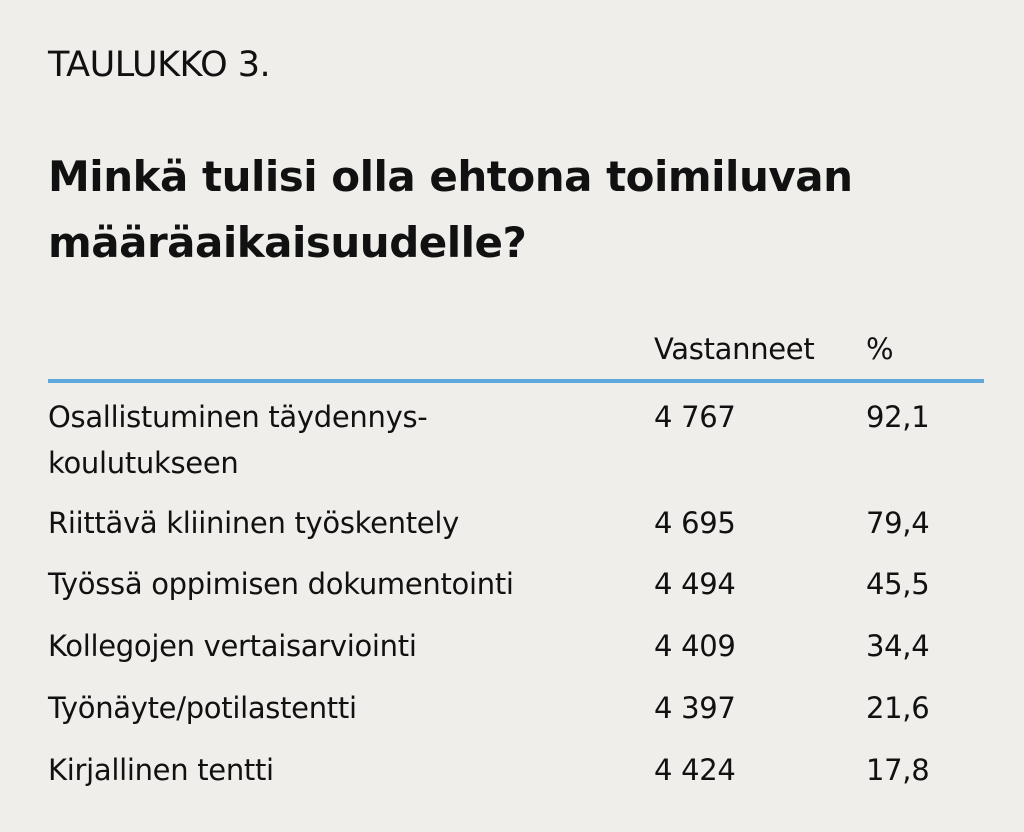  I want to click on row-percent: 92,1, so click(898, 417).